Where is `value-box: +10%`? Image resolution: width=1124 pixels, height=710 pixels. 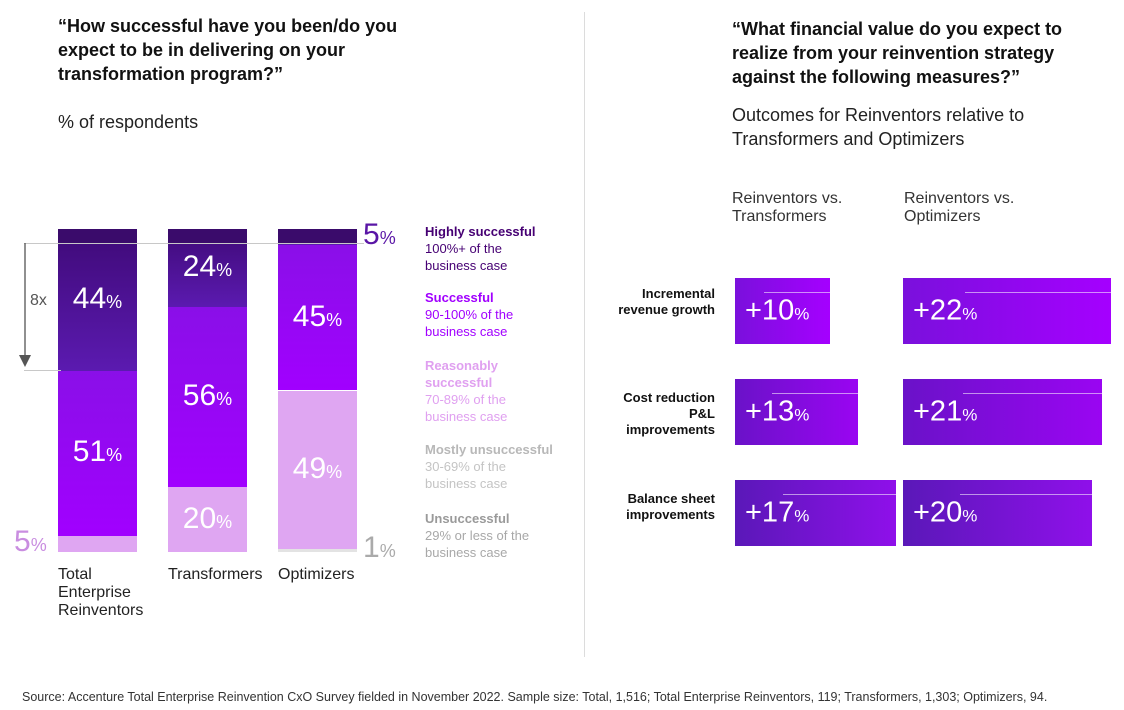 value-box: +10% is located at coordinates (782, 311).